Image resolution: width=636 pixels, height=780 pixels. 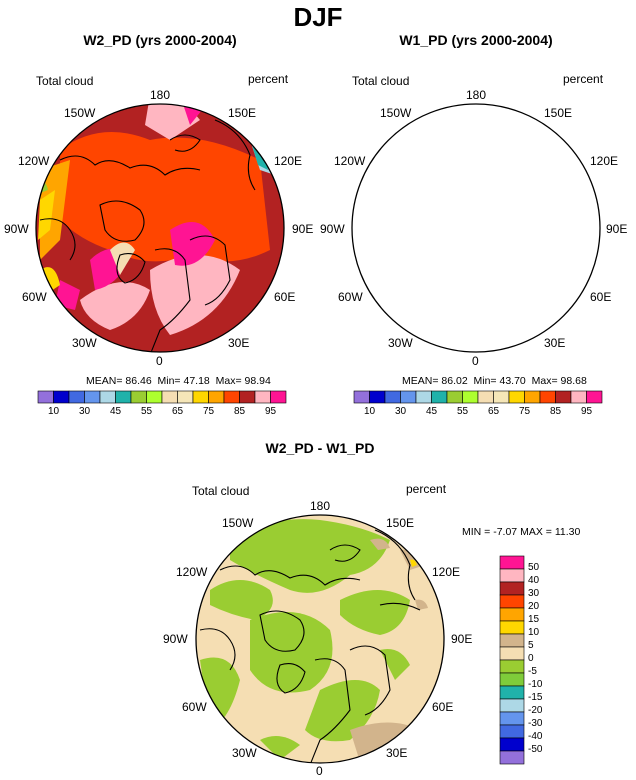 I want to click on colorbar-tick-label: -50, so click(x=535, y=749).